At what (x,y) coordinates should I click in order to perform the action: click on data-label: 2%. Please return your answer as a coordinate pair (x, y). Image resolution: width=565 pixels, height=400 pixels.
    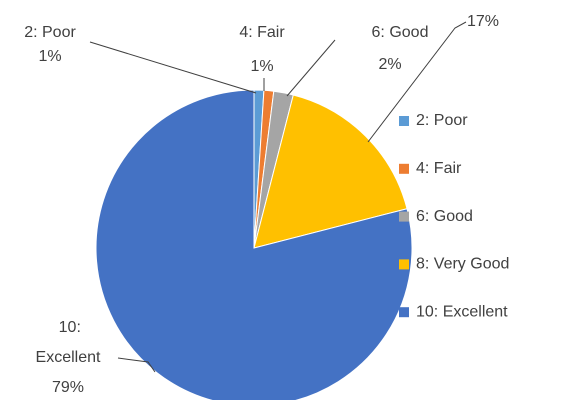
    Looking at the image, I should click on (389, 64).